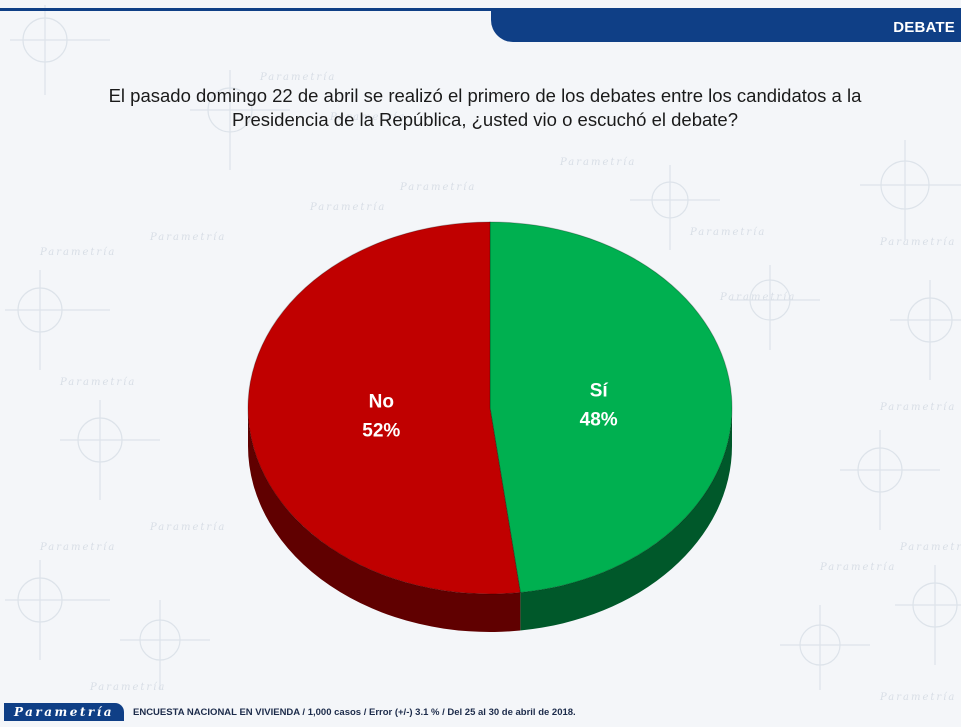 This screenshot has width=961, height=727. Describe the element at coordinates (384, 520) in the screenshot. I see `pie-side-no` at that location.